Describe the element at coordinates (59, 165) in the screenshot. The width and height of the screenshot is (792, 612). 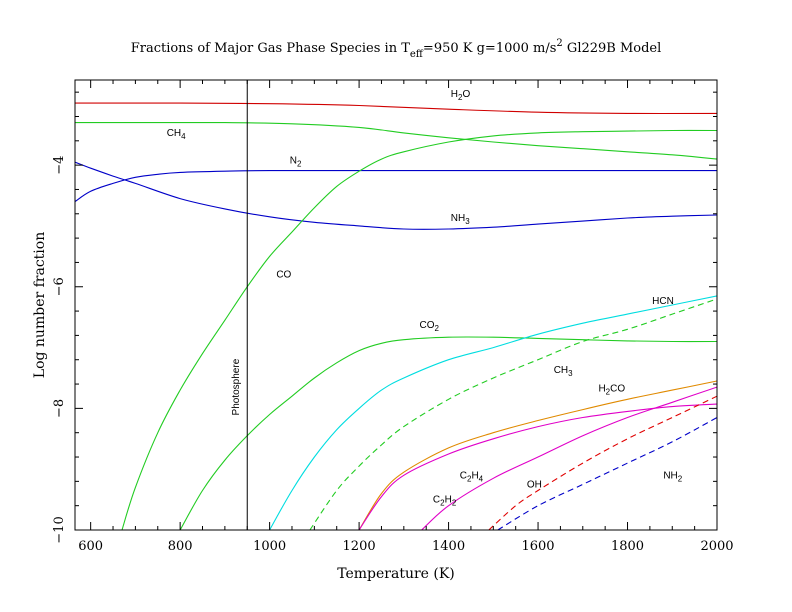
I see `y-tick-label: −4` at that location.